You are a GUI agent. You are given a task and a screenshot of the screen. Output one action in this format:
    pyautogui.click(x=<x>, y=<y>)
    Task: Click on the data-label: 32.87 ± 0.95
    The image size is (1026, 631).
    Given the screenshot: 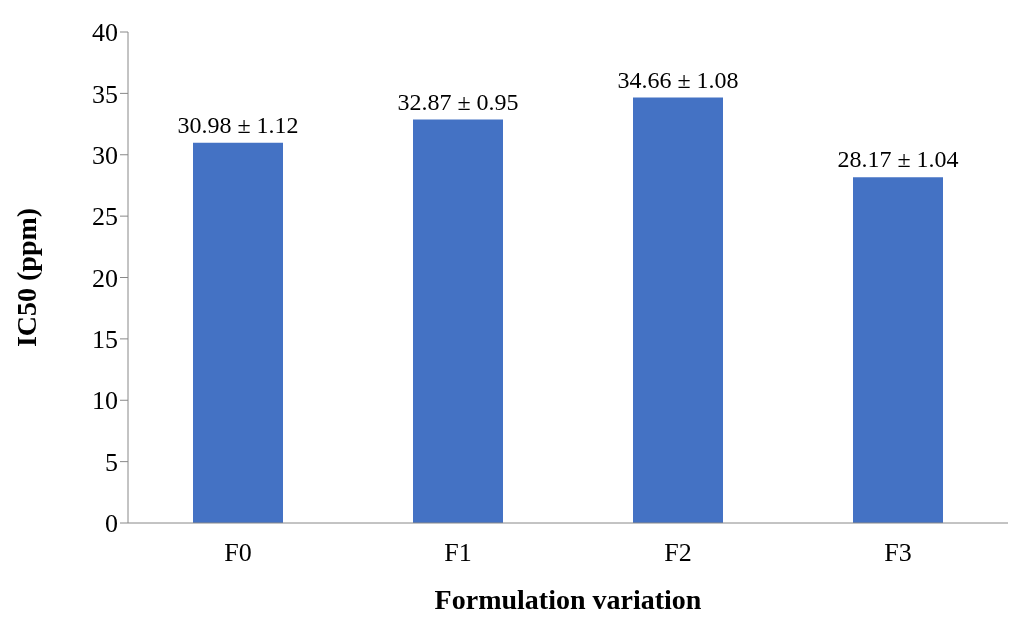 What is the action you would take?
    pyautogui.click(x=458, y=101)
    